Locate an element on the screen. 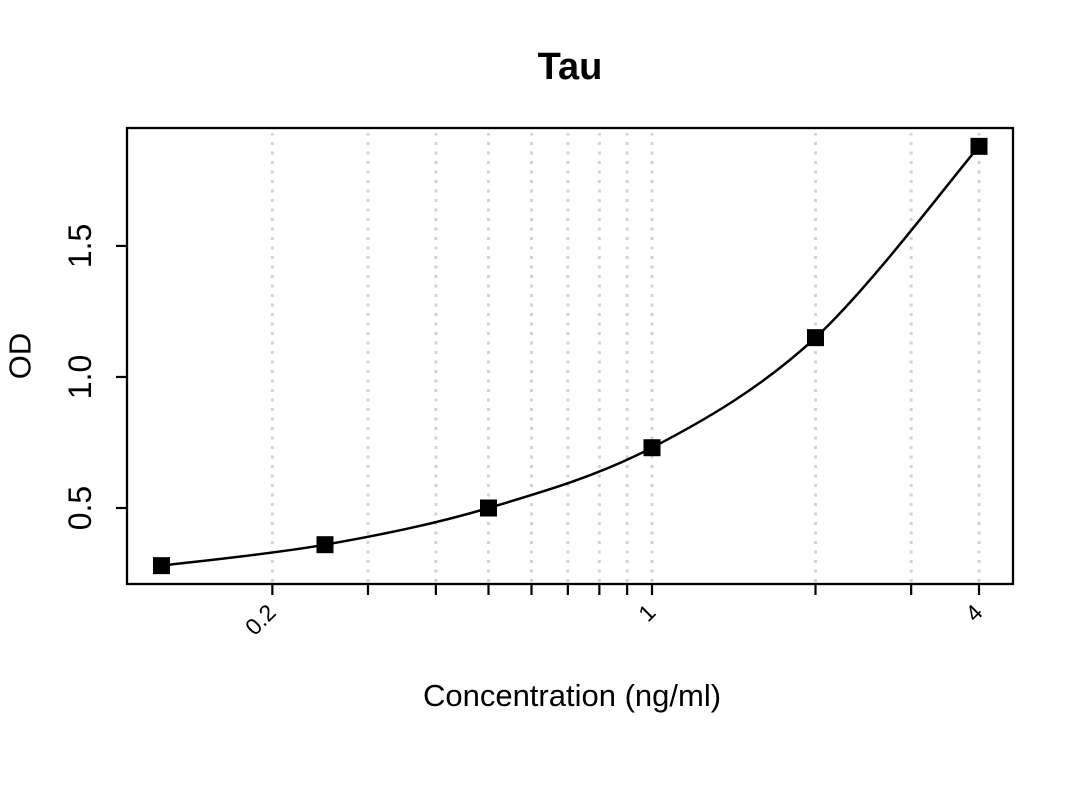 This screenshot has width=1080, height=810. x-tick-label: 0.2 is located at coordinates (260, 619).